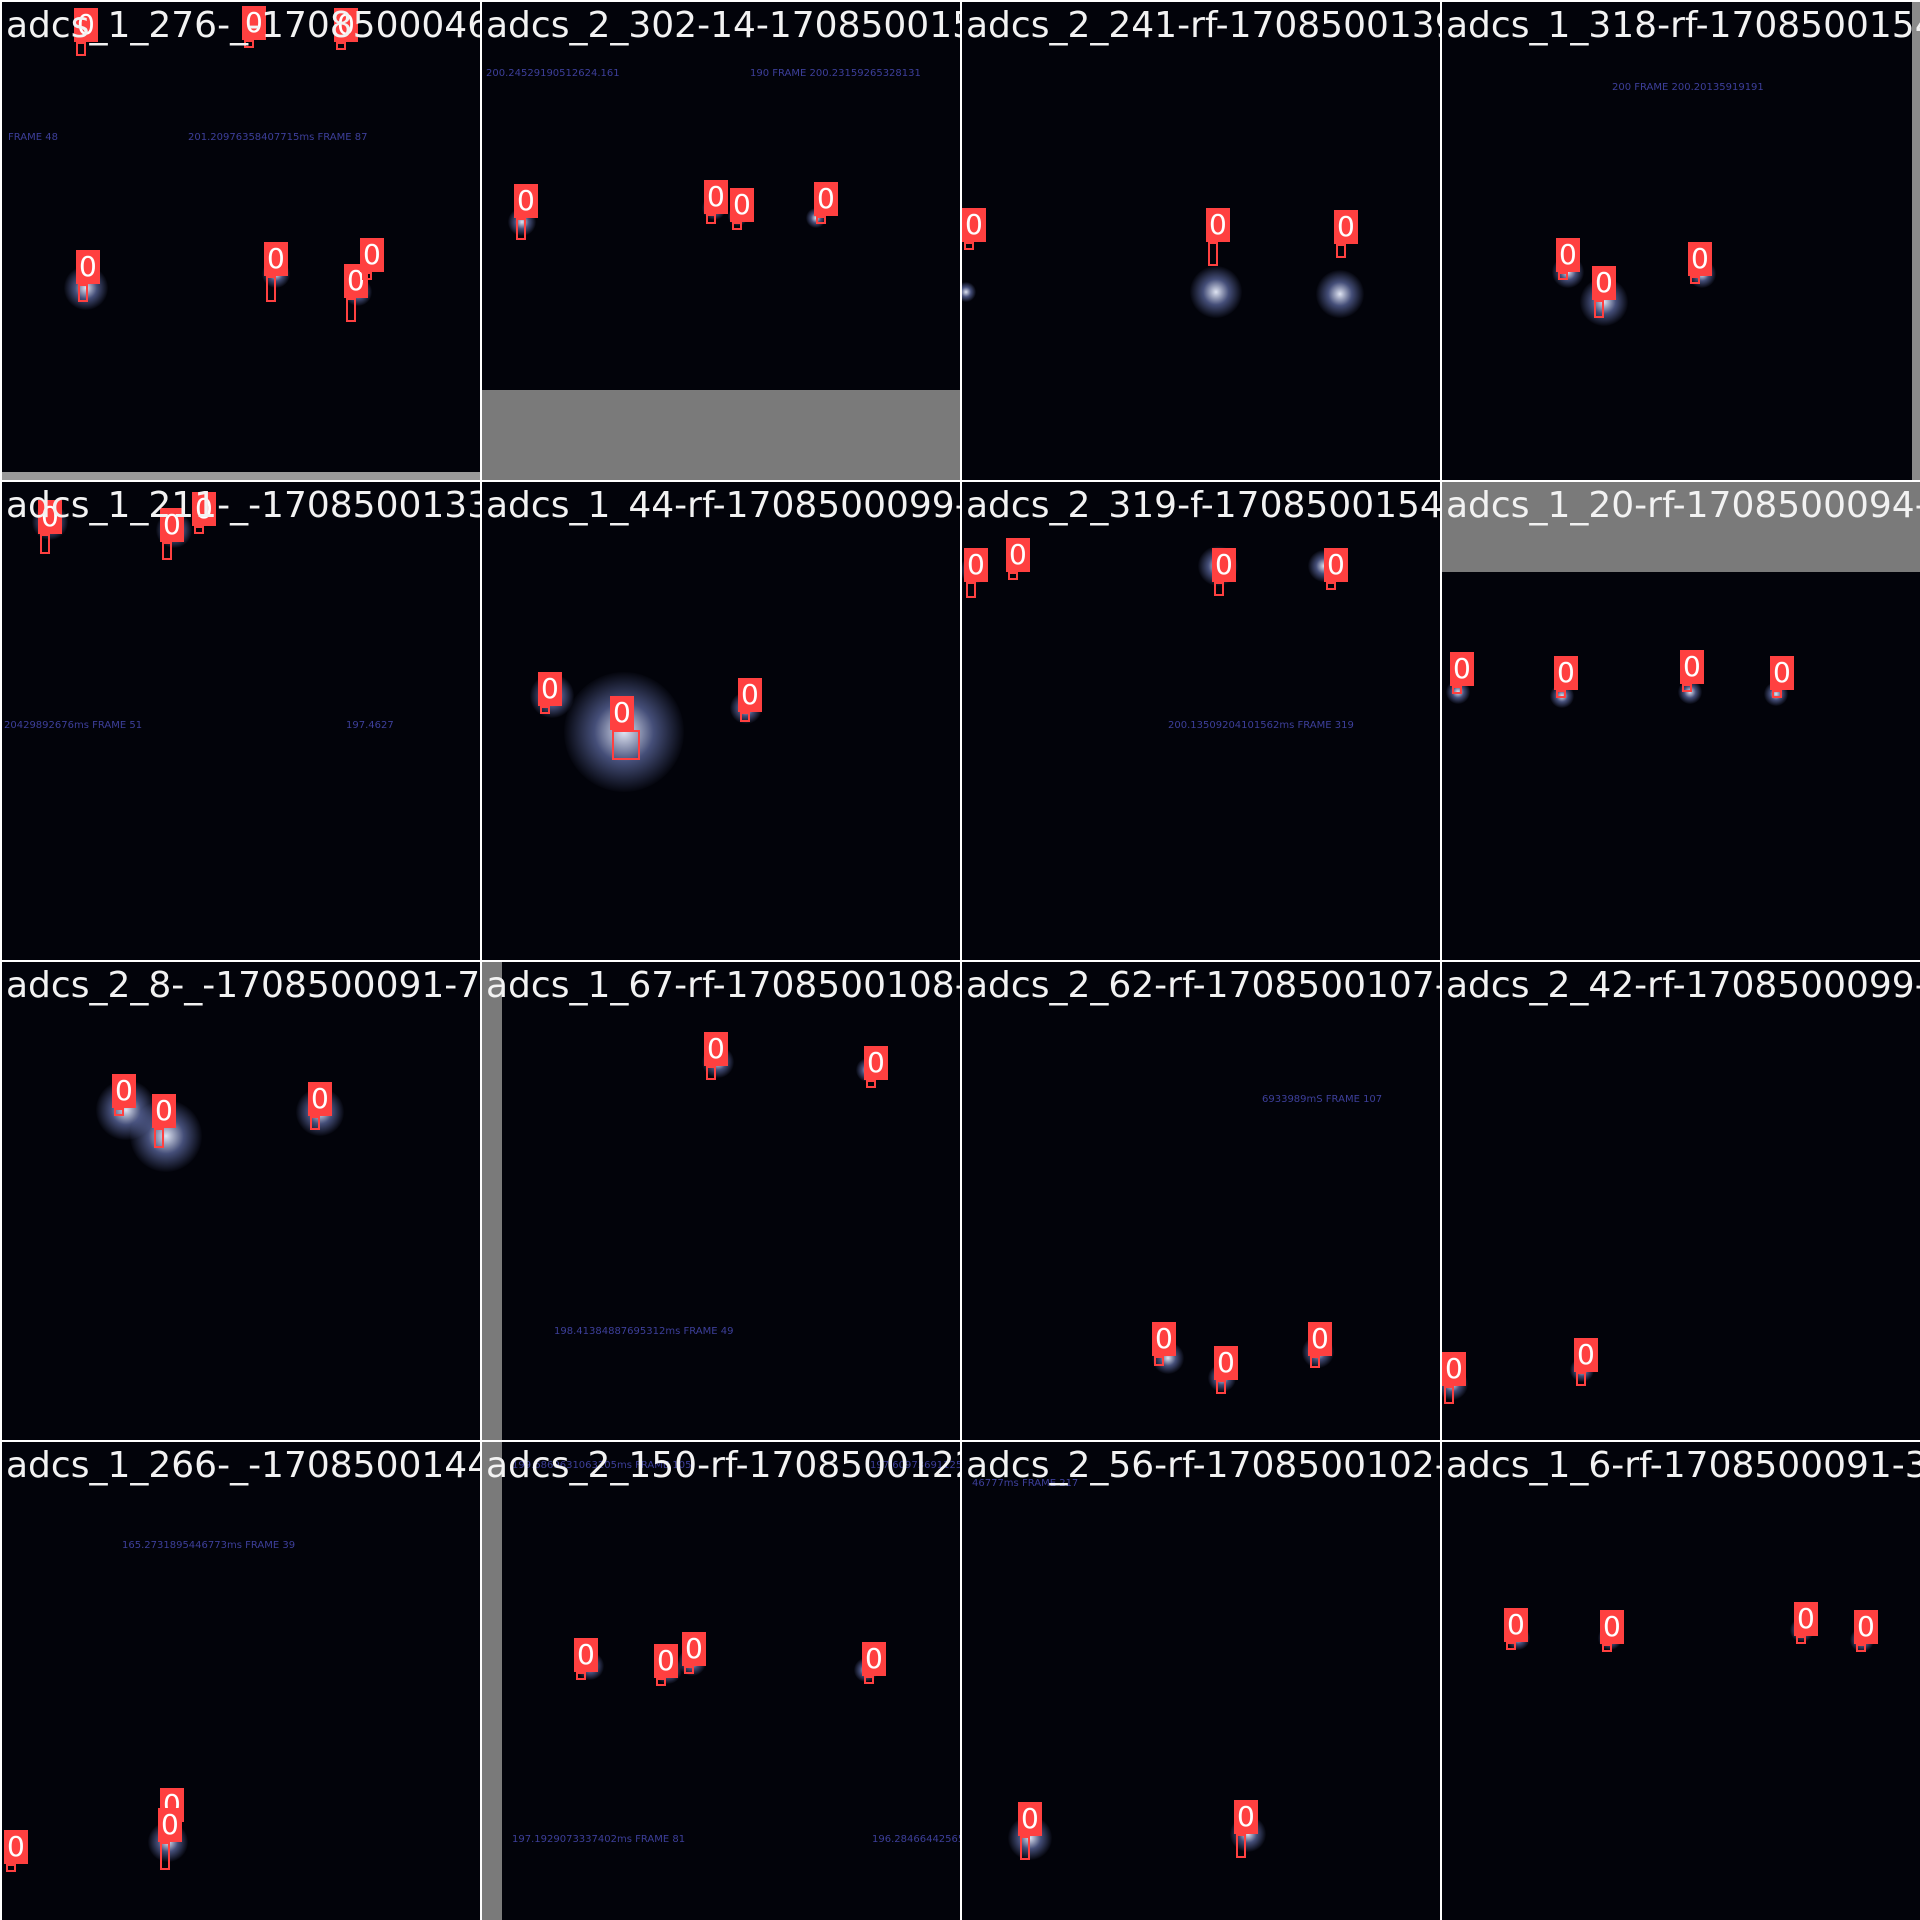  Describe the element at coordinates (969, 292) in the screenshot. I see `light-glow` at that location.